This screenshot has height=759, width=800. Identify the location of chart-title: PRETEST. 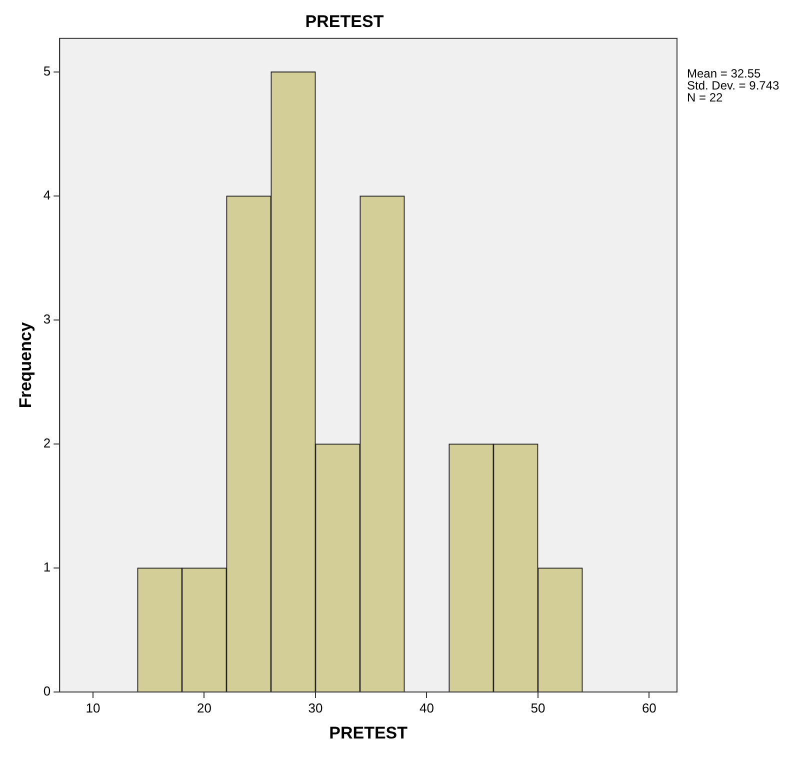
(344, 21).